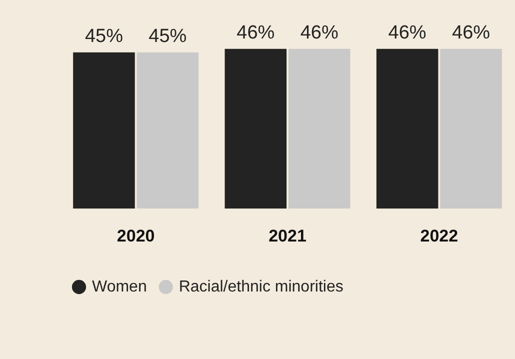  What do you see at coordinates (287, 236) in the screenshot?
I see `x-tick-label: 2021` at bounding box center [287, 236].